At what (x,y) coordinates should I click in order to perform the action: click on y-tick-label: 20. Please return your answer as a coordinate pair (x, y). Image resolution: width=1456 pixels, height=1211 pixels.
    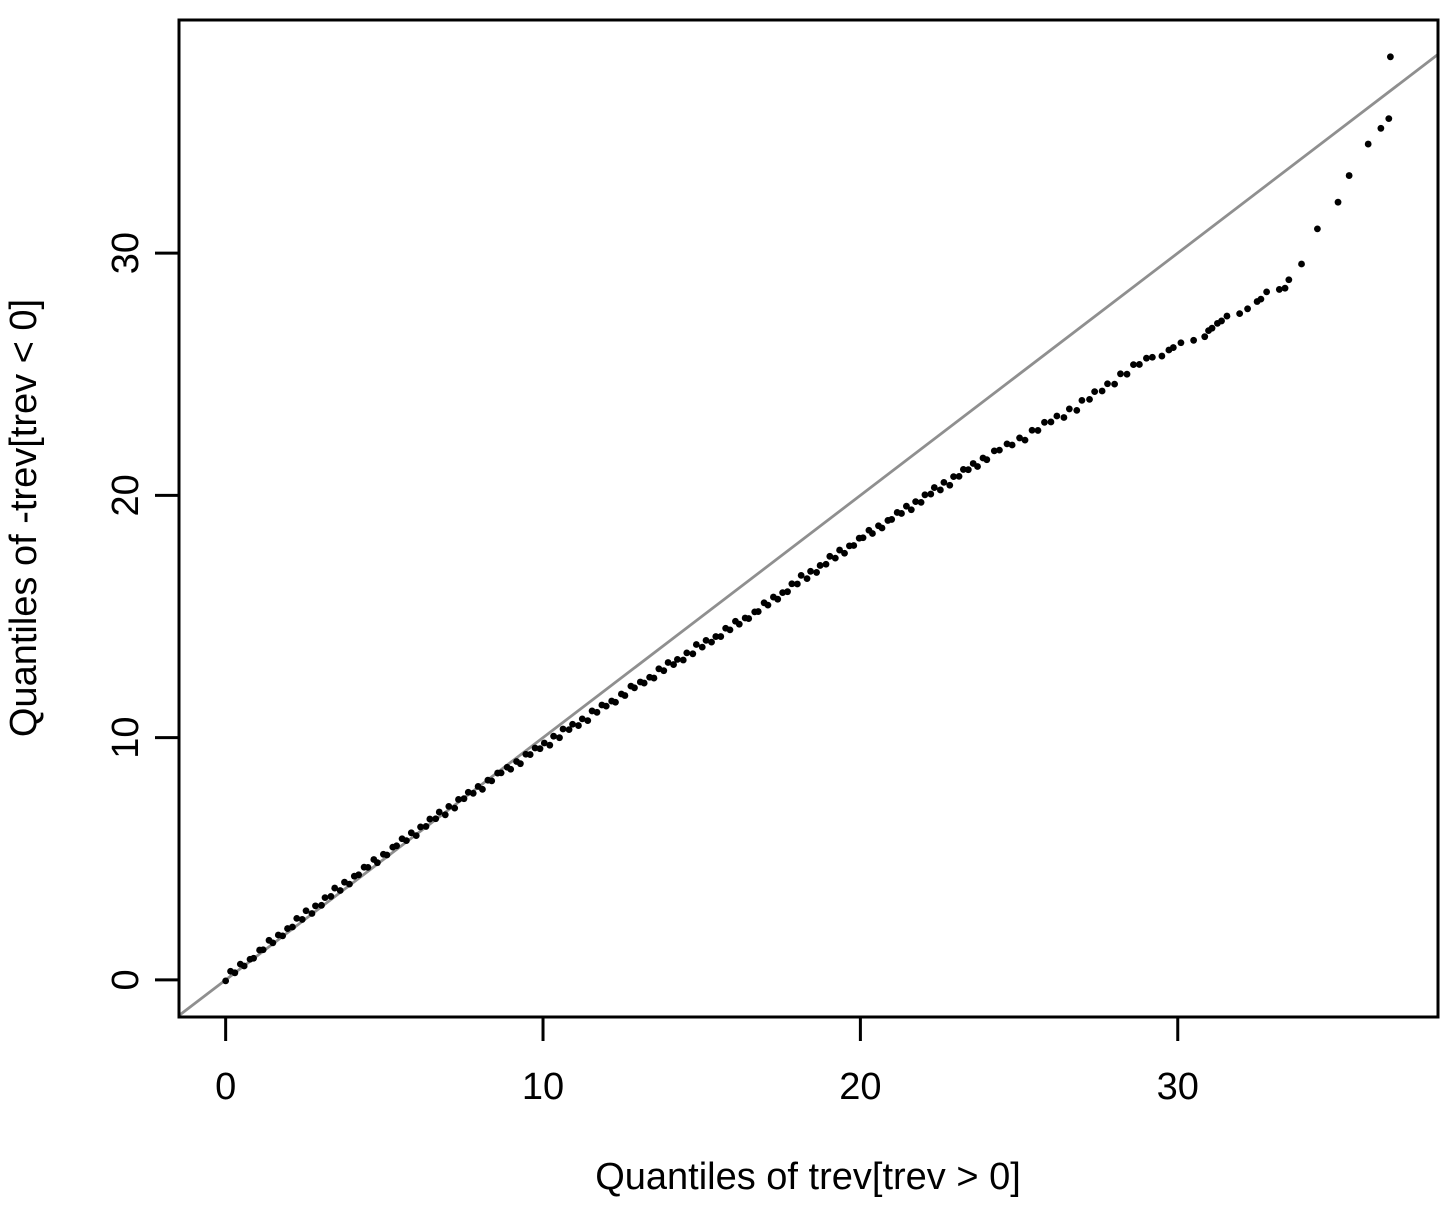
    Looking at the image, I should click on (126, 495).